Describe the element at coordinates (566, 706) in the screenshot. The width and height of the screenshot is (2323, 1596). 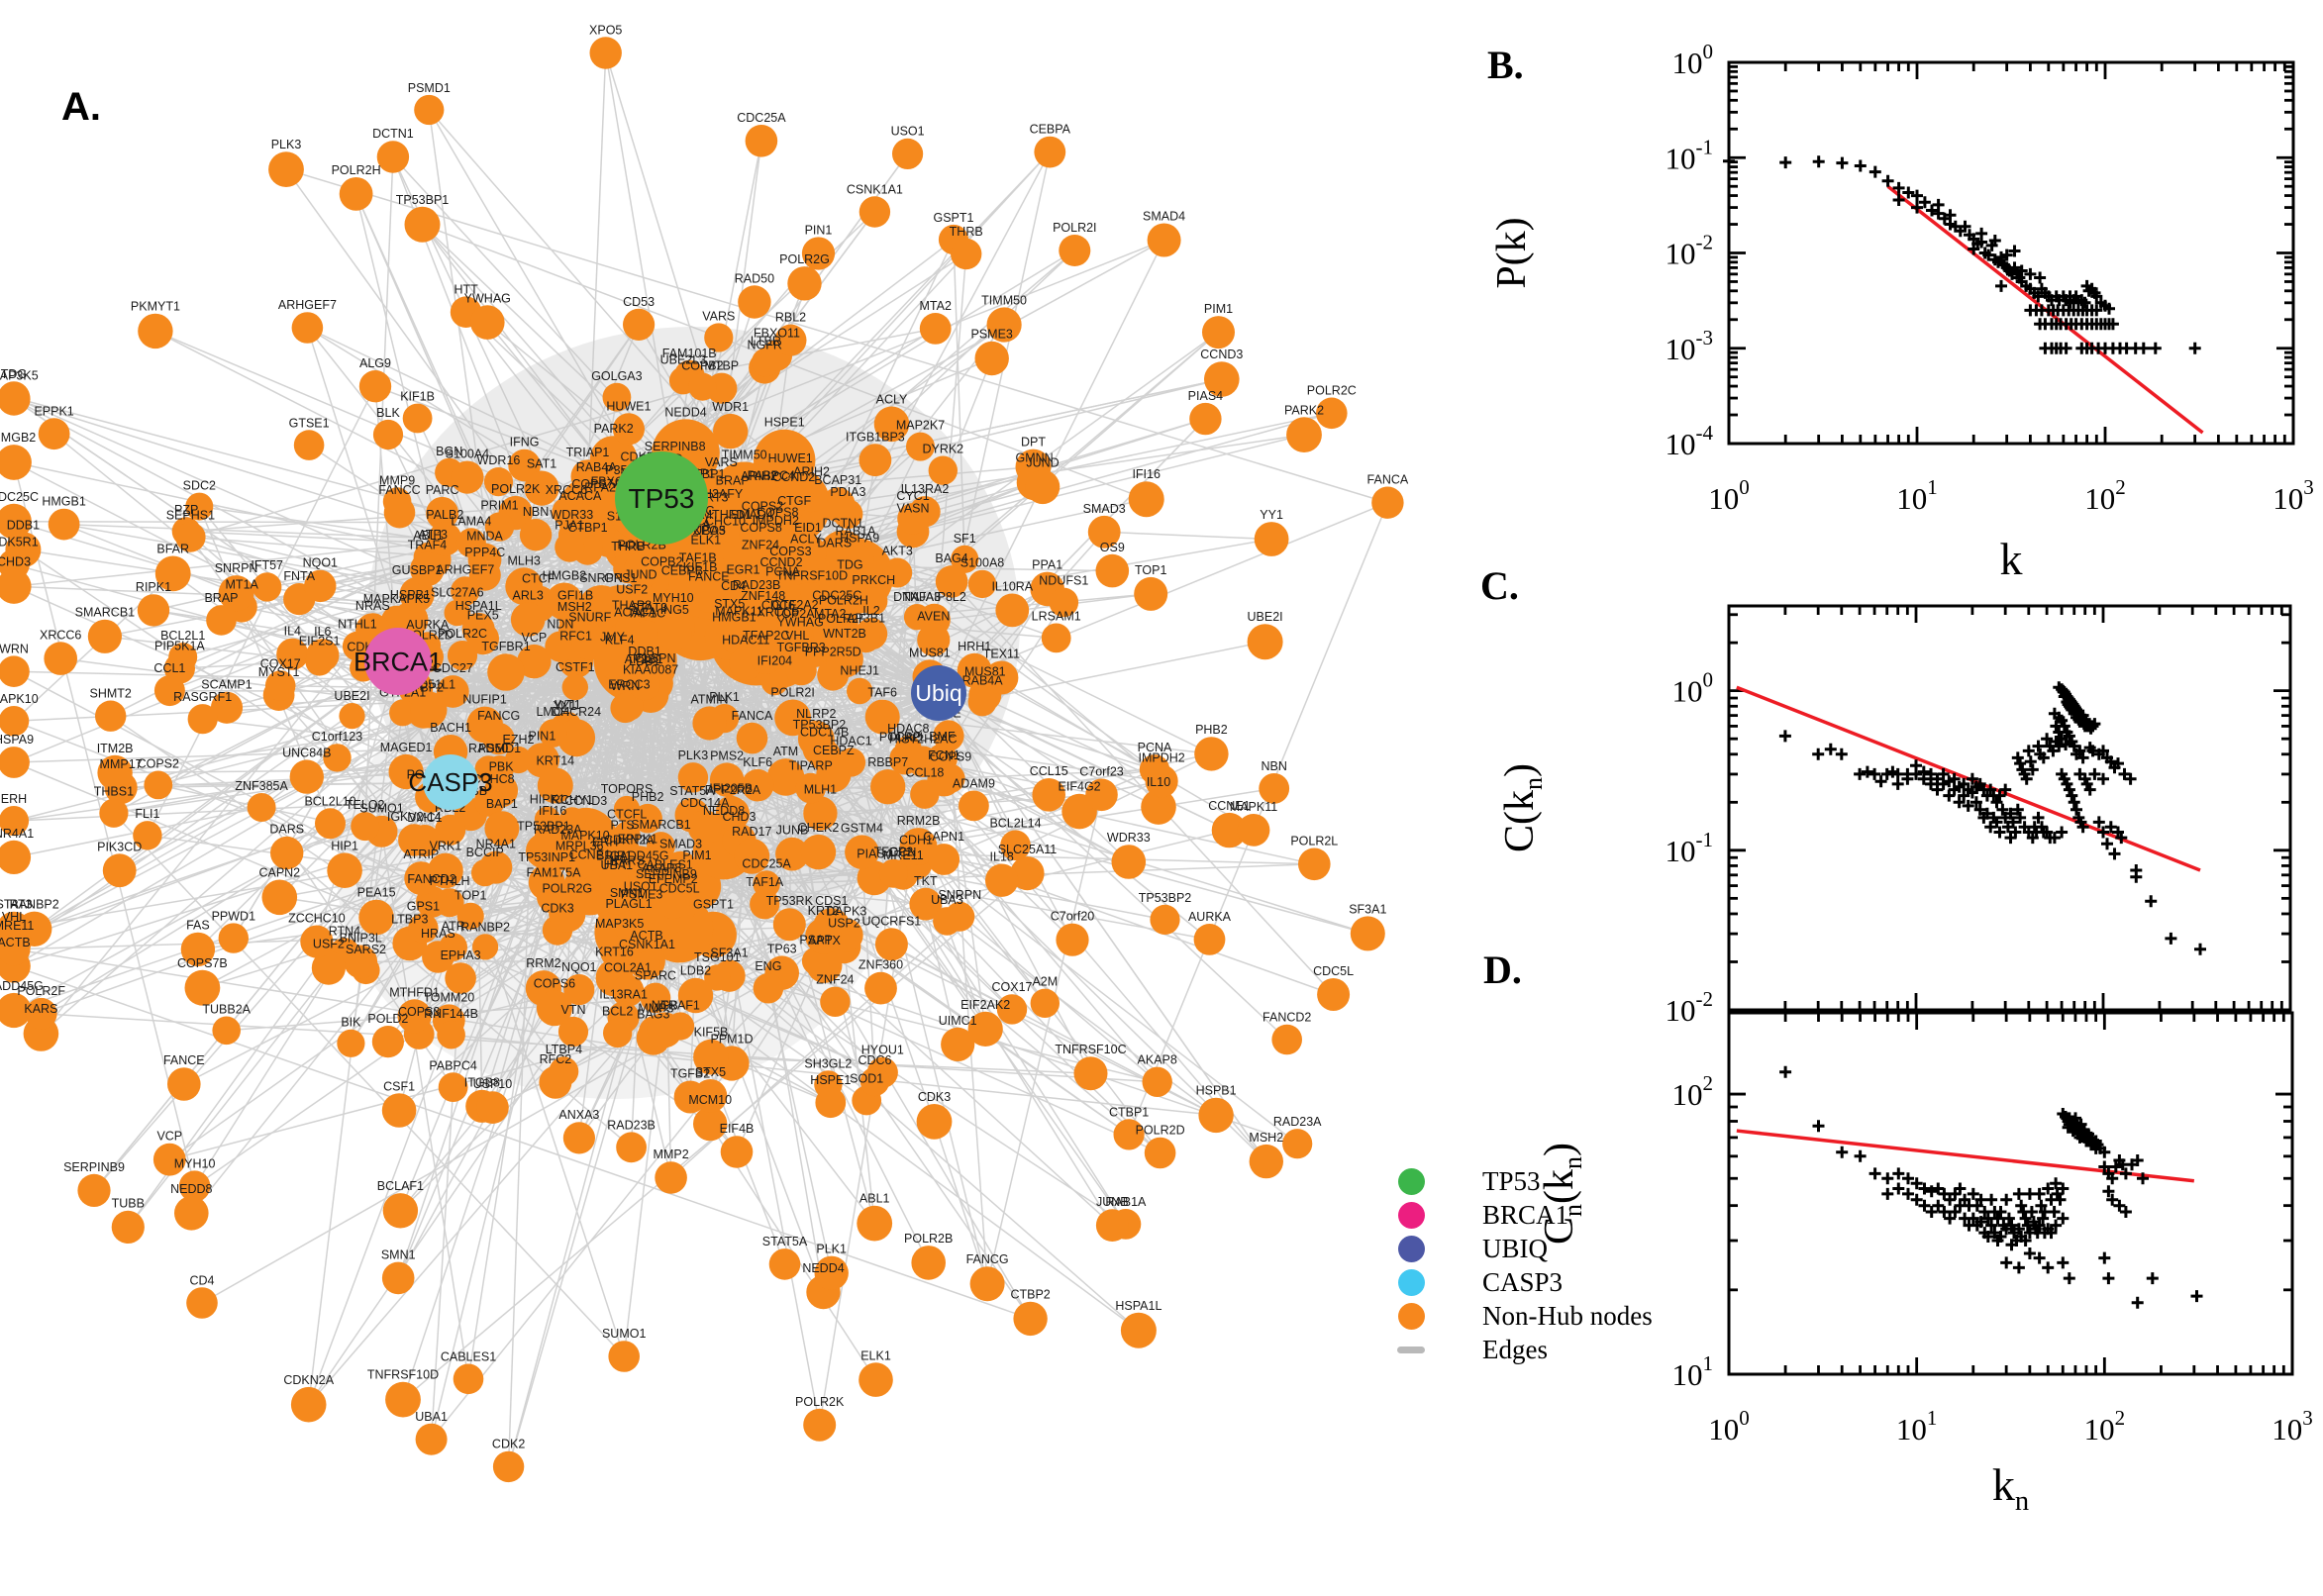
I see `gene-node-label: YY1` at that location.